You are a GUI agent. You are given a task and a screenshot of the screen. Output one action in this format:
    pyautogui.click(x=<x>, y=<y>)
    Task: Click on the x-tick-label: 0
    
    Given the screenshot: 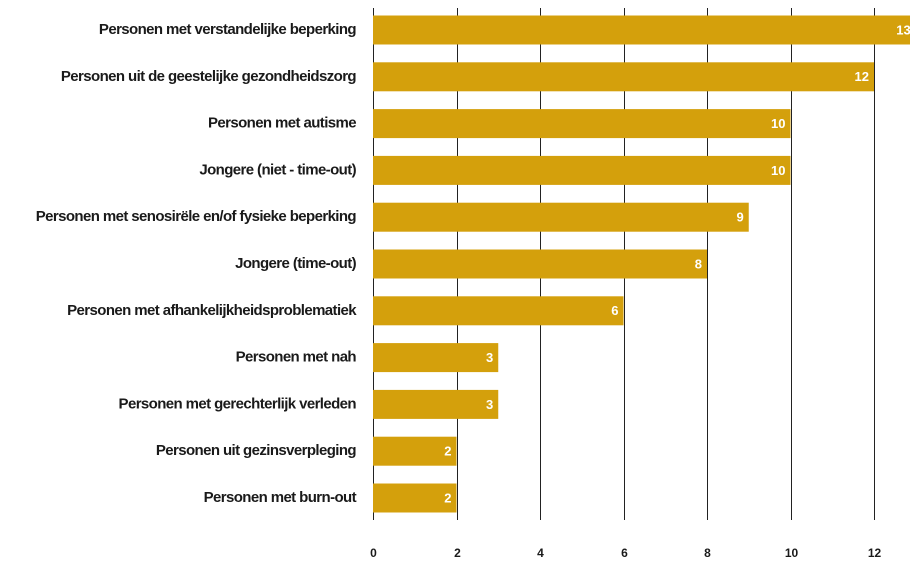 What is the action you would take?
    pyautogui.click(x=373, y=553)
    